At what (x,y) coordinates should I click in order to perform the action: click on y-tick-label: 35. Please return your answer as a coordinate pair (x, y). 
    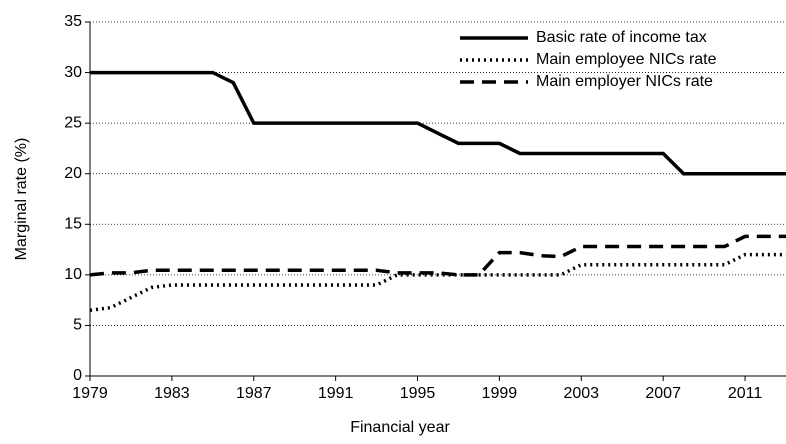
    Looking at the image, I should click on (73, 21).